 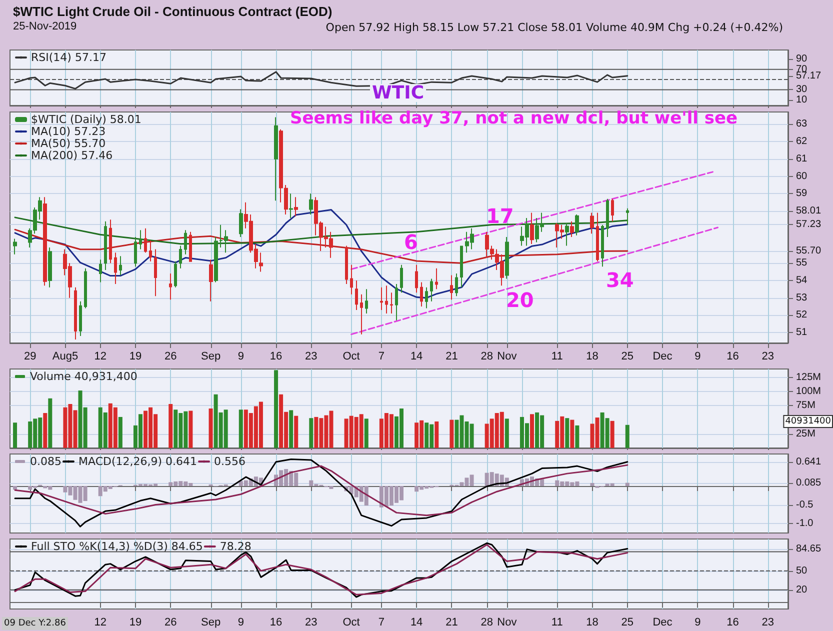 I want to click on x-tick-label: 28, so click(x=486, y=622).